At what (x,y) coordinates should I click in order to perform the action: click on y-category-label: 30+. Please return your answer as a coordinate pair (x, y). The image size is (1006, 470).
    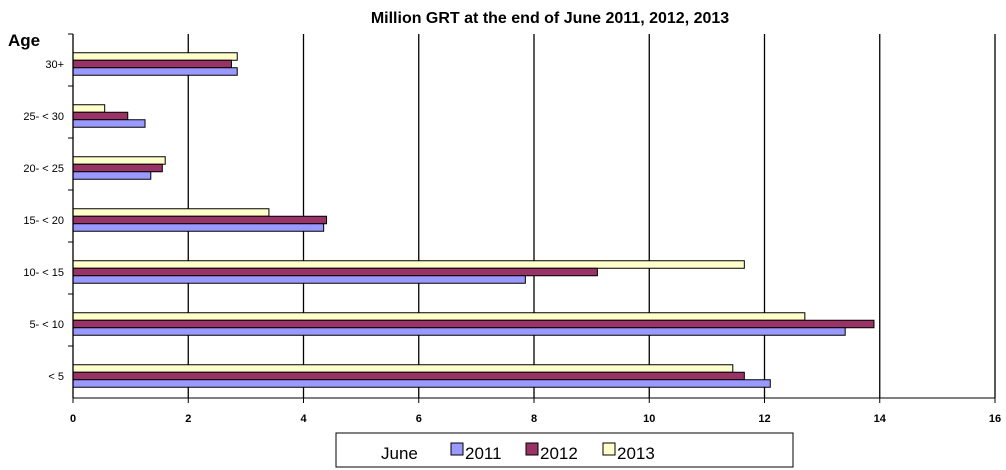
    Looking at the image, I should click on (54, 65).